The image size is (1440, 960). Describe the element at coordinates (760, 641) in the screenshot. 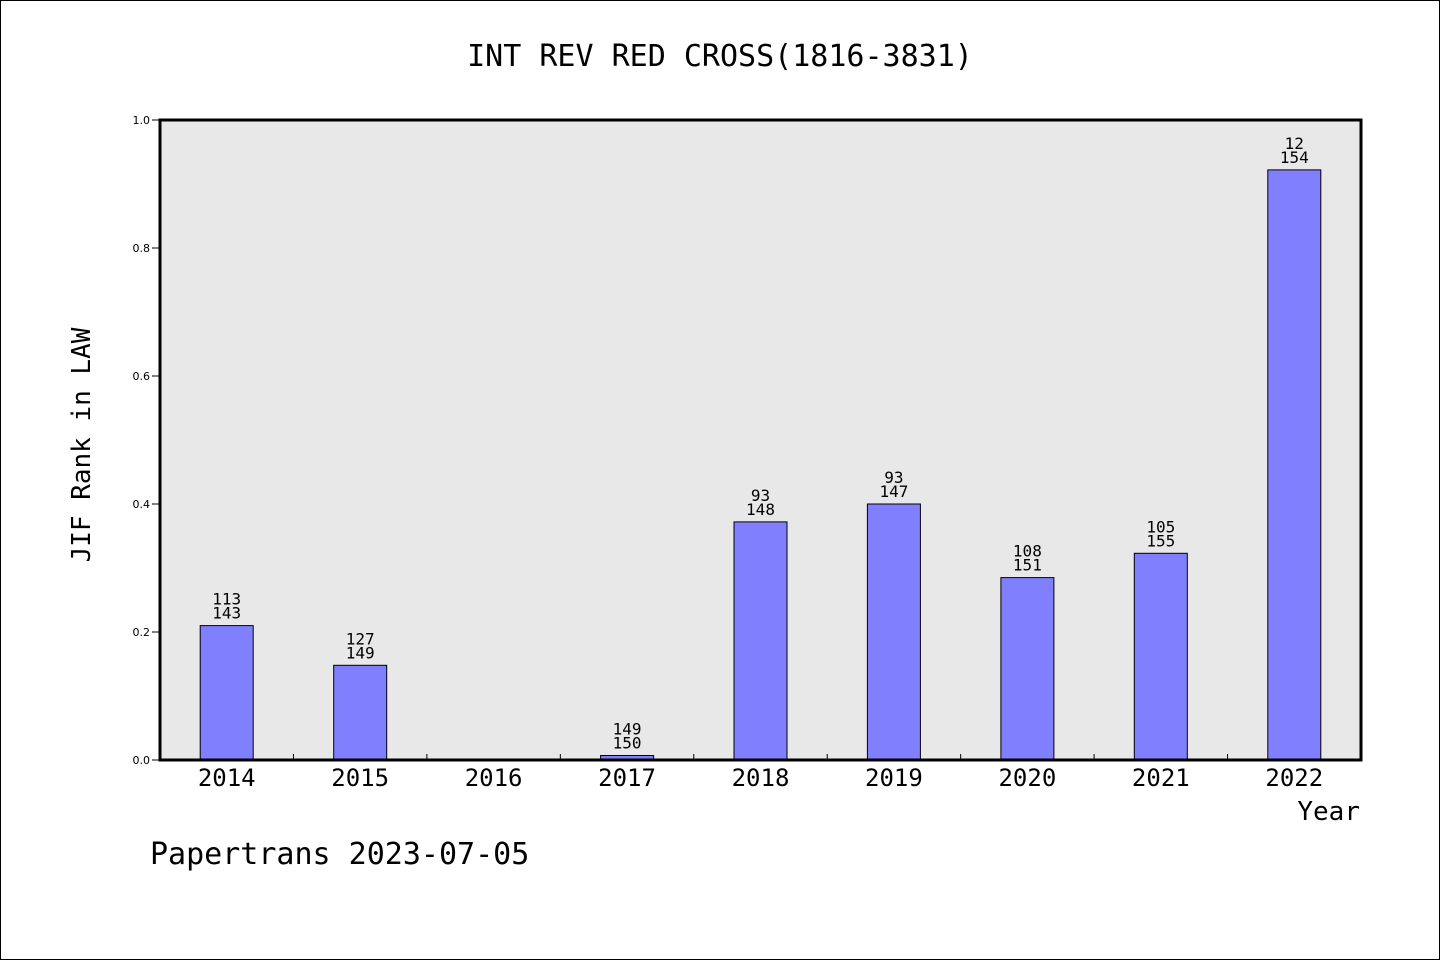

I see `bar-2018` at that location.